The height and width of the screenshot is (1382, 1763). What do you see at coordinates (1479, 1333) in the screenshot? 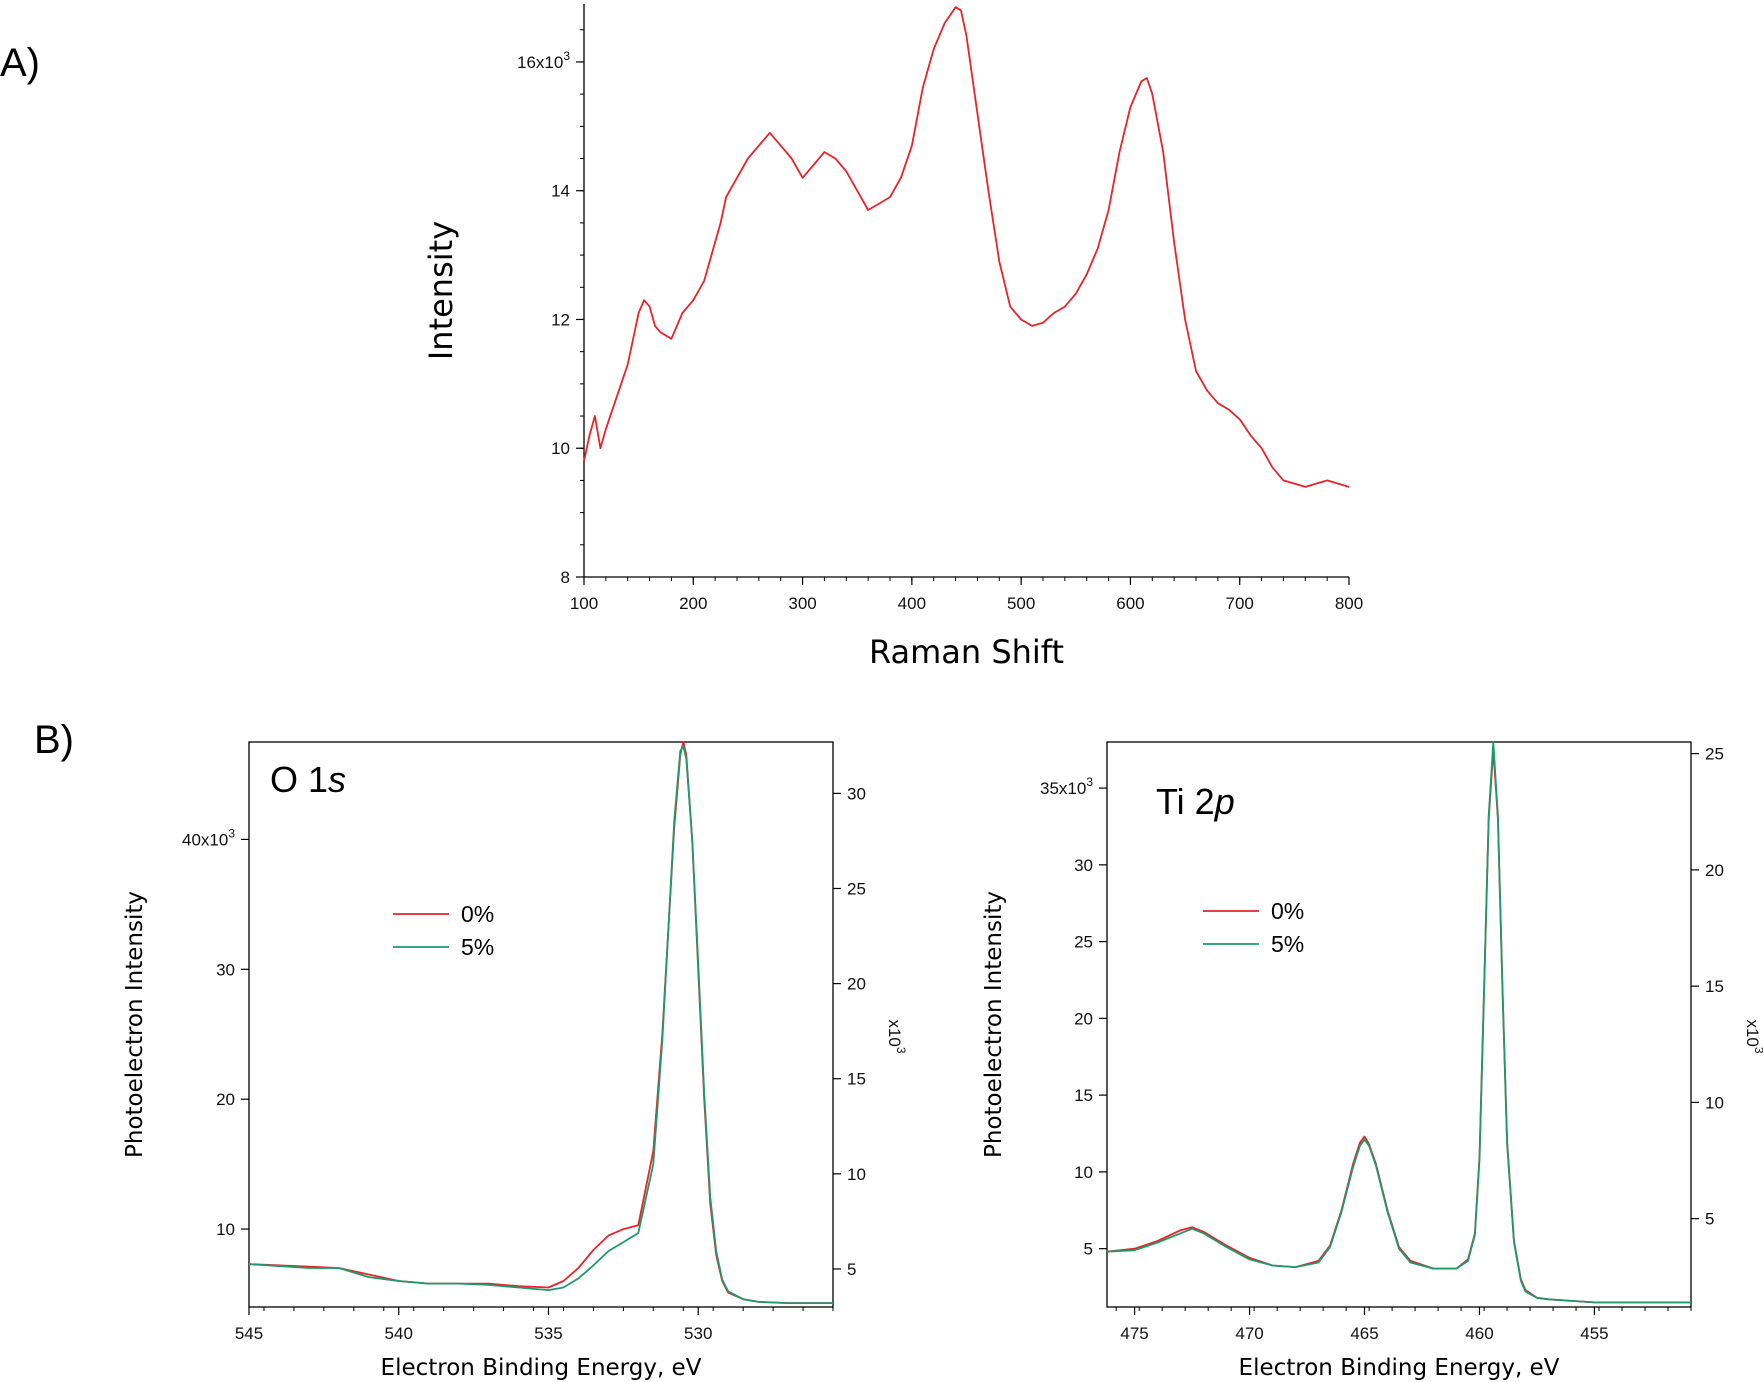
I see `x-tick-label: 460` at bounding box center [1479, 1333].